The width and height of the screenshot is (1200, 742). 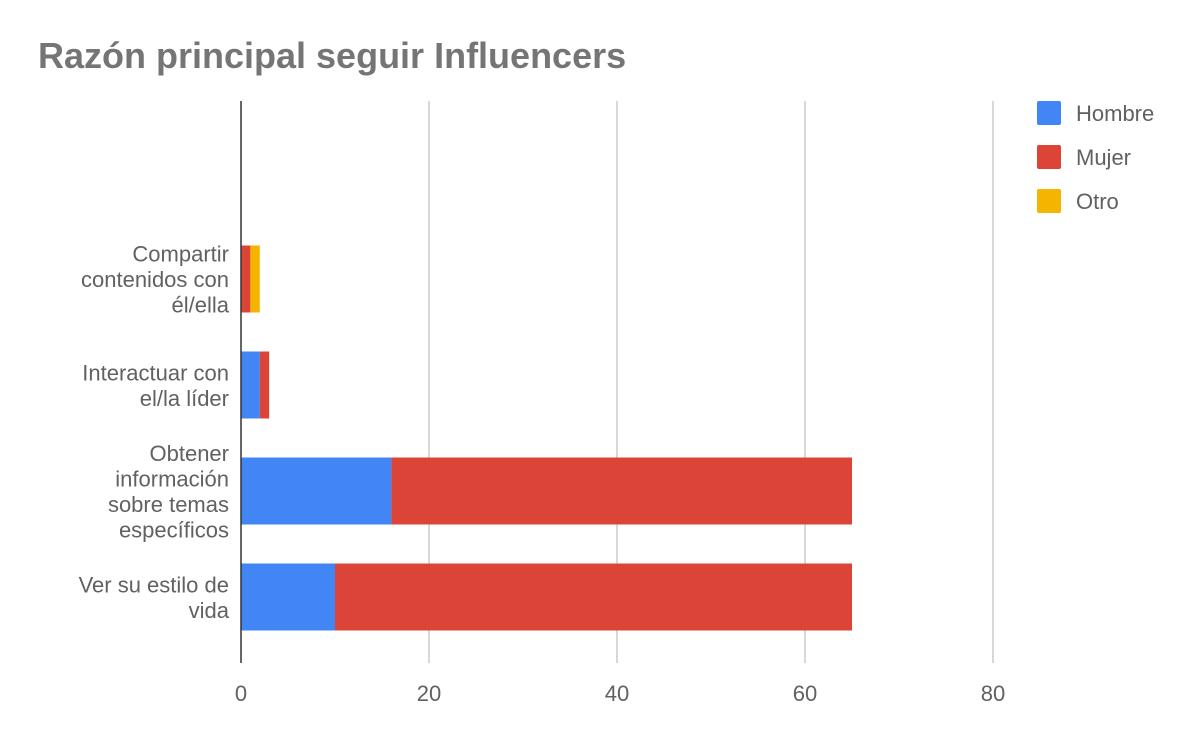 What do you see at coordinates (1049, 157) in the screenshot?
I see `legend-swatch-mujer` at bounding box center [1049, 157].